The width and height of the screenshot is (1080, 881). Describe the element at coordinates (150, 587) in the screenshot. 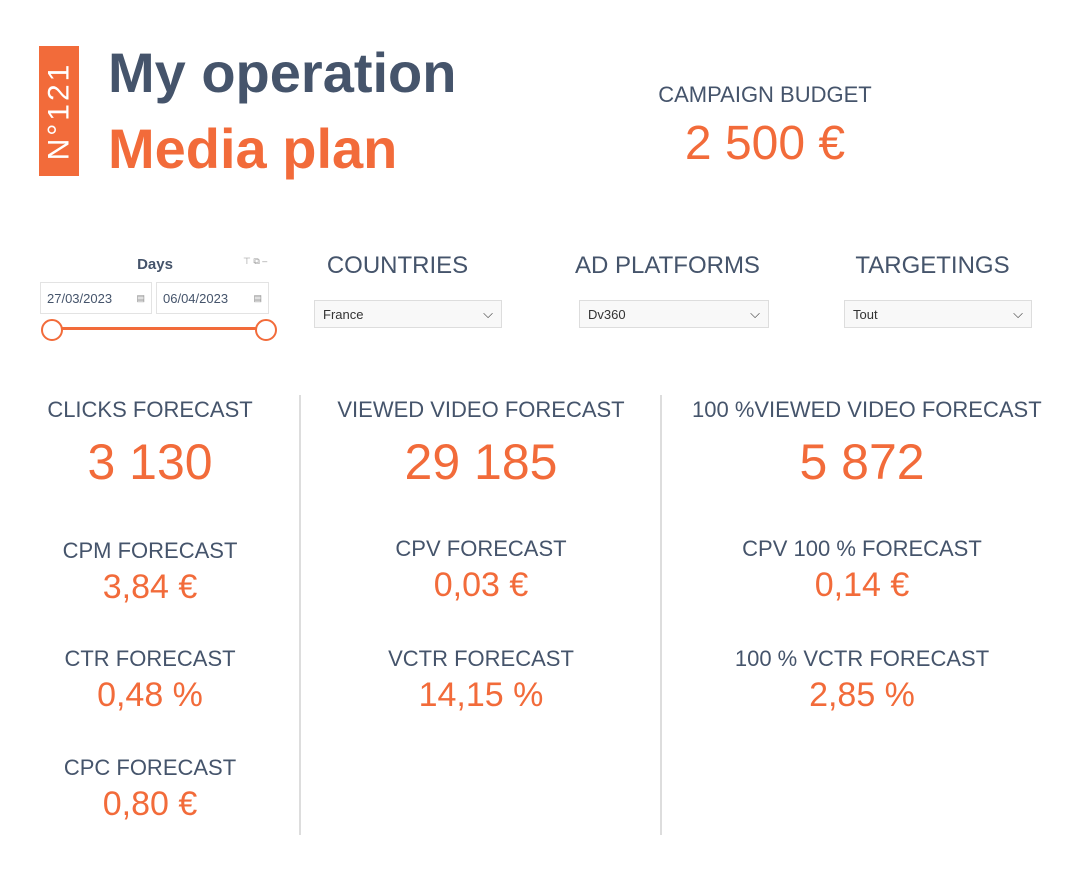

I see `cpm-forecast-value: 3,84 €` at that location.